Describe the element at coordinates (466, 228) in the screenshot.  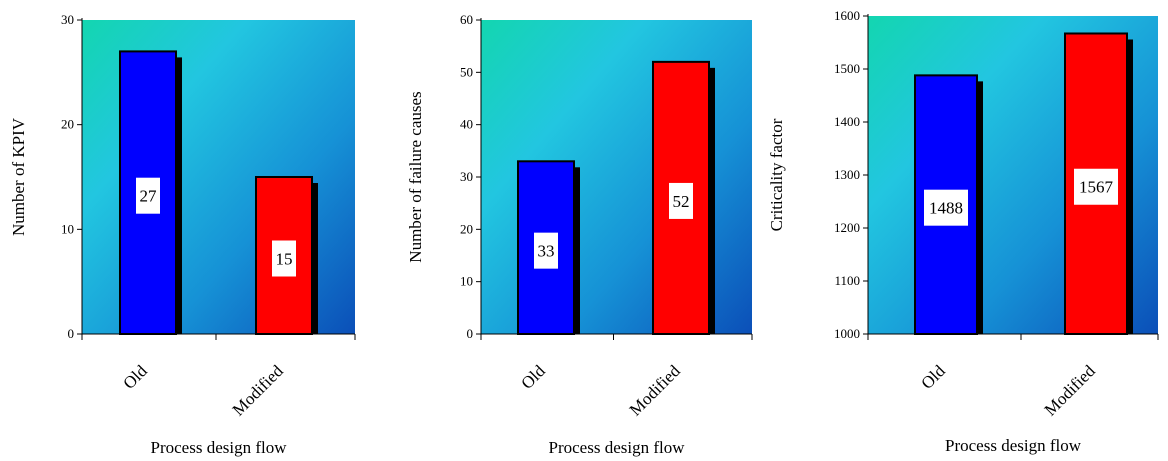
I see `y-tick-label-2: 20` at that location.